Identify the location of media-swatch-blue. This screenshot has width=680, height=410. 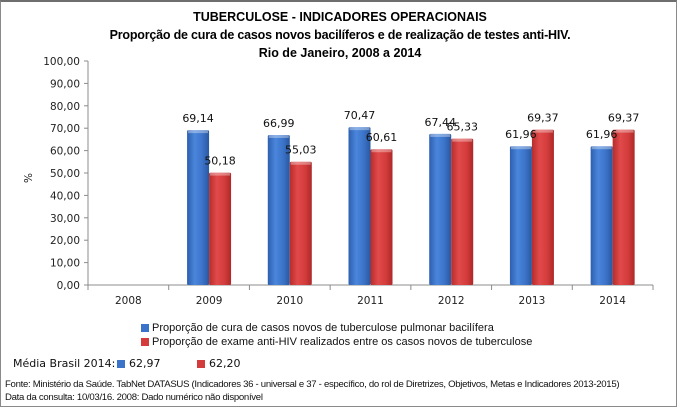
(121, 364).